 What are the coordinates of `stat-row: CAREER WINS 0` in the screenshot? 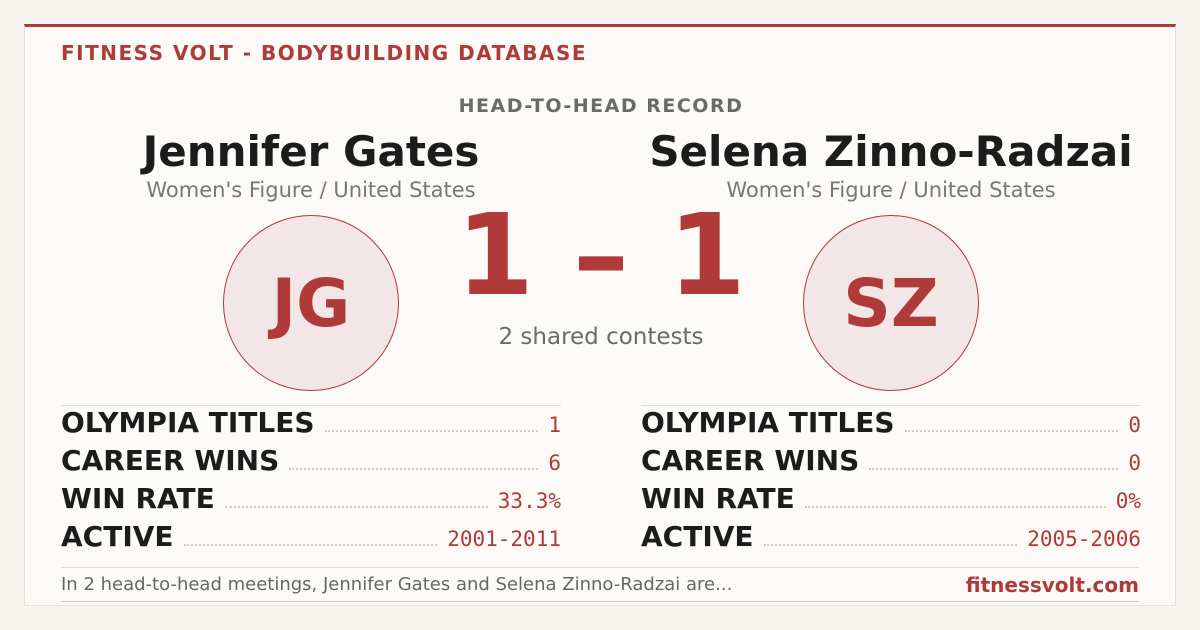 It's located at (891, 463).